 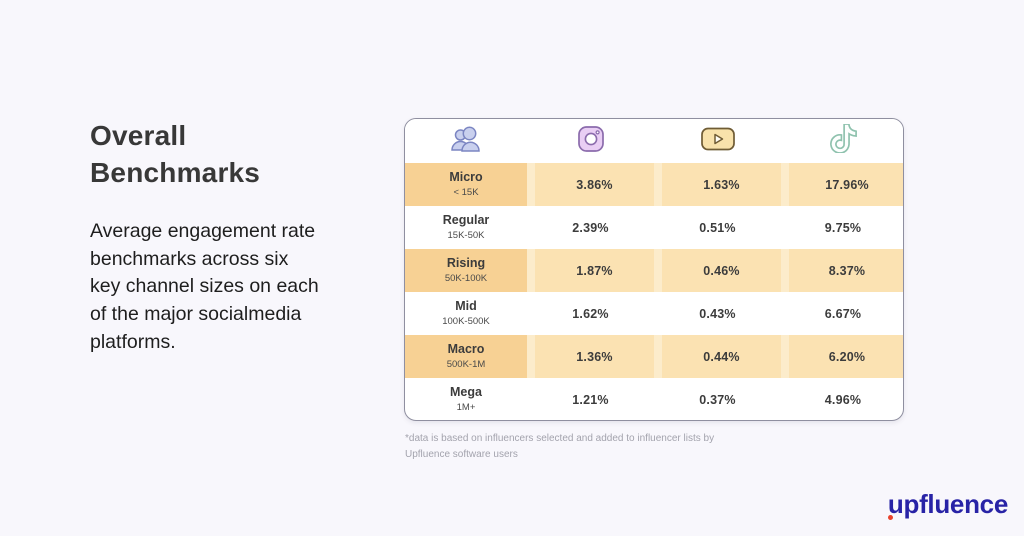 I want to click on instagram-value: 1.21%, so click(x=590, y=399).